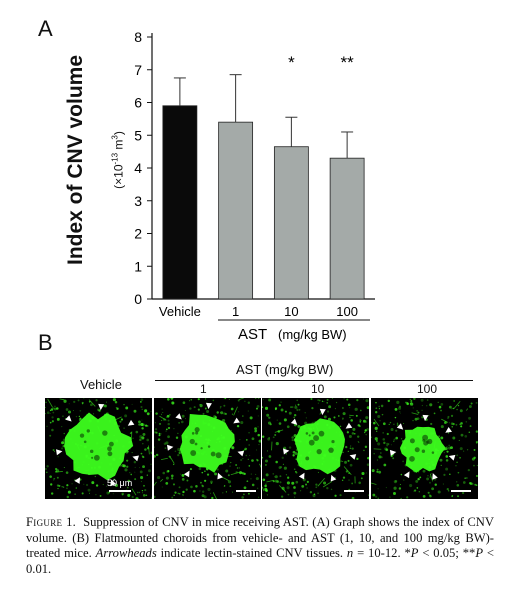 This screenshot has height=614, width=513. Describe the element at coordinates (143, 168) in the screenshot. I see `y-ticks: 0 1 2 3 4 5 6 7 8` at that location.